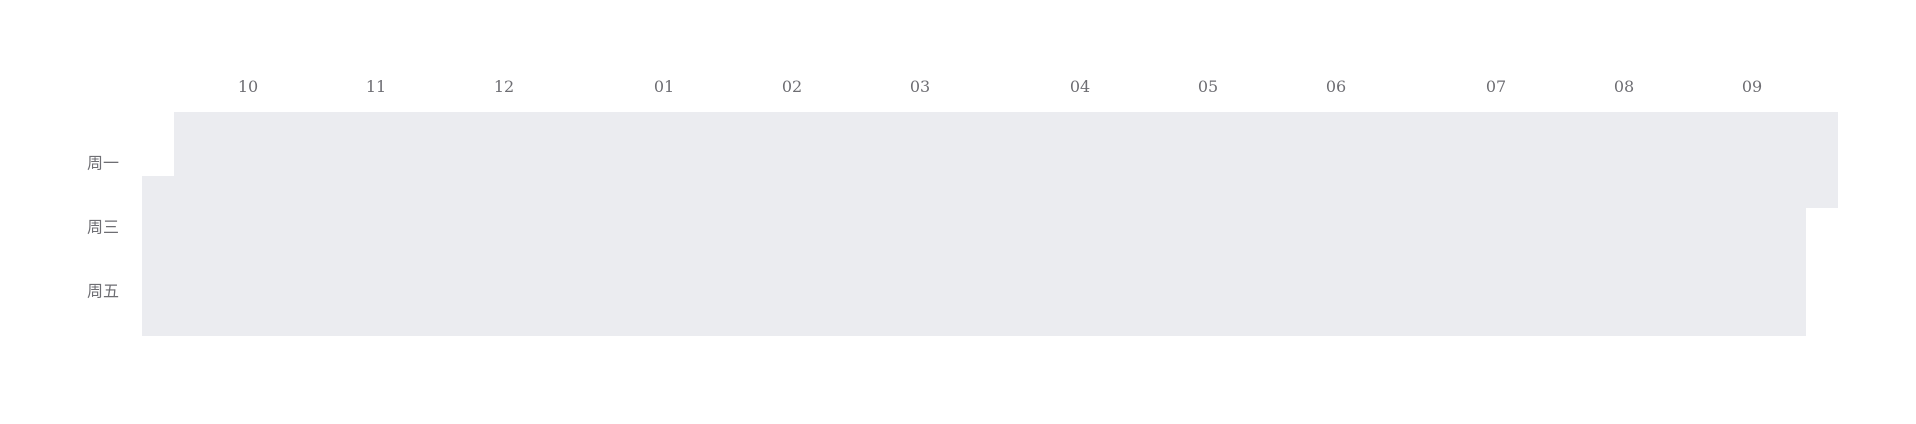 The image size is (1916, 424). What do you see at coordinates (664, 86) in the screenshot?
I see `month-label-01: 01` at bounding box center [664, 86].